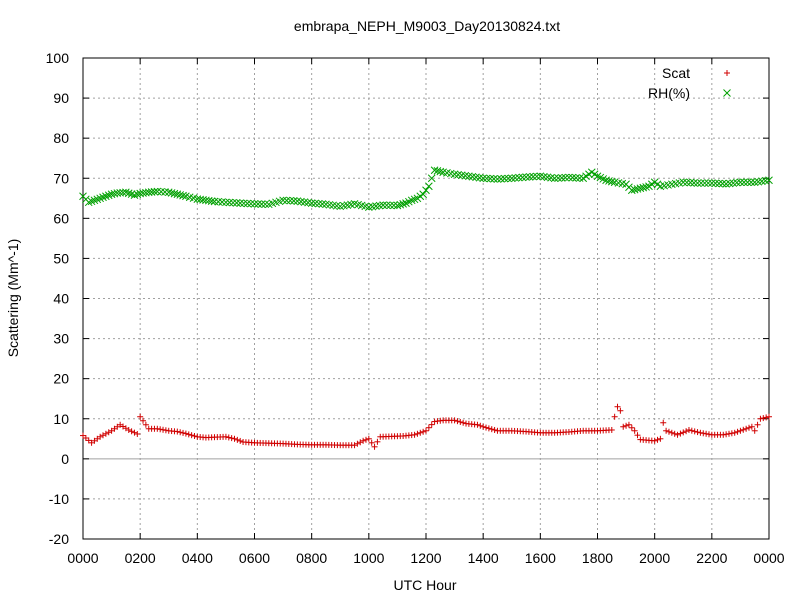 The image size is (800, 600). What do you see at coordinates (58, 58) in the screenshot?
I see `y-tick-label: 100` at bounding box center [58, 58].